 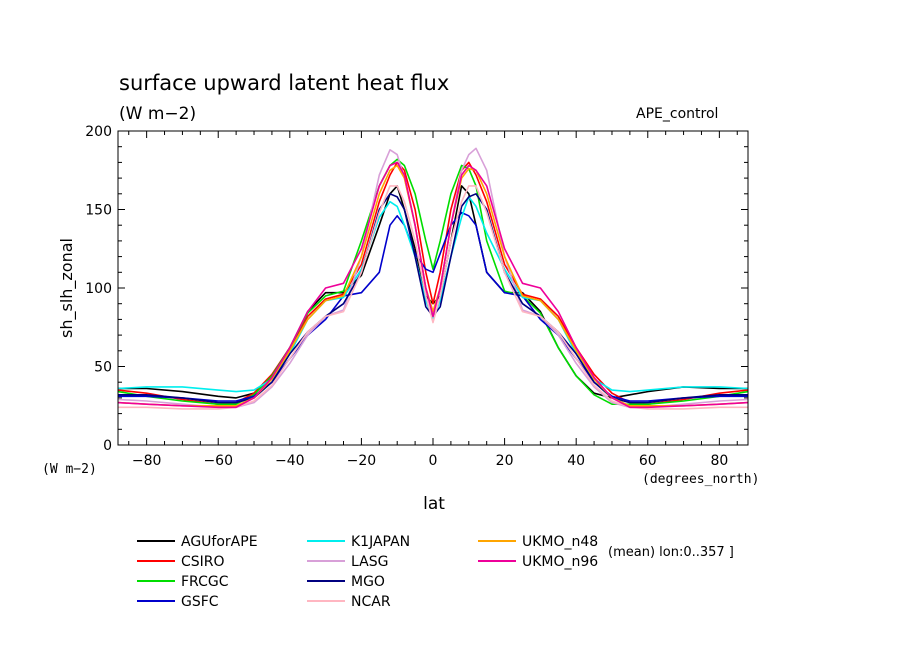 What do you see at coordinates (434, 504) in the screenshot?
I see `x-axis-label: lat` at bounding box center [434, 504].